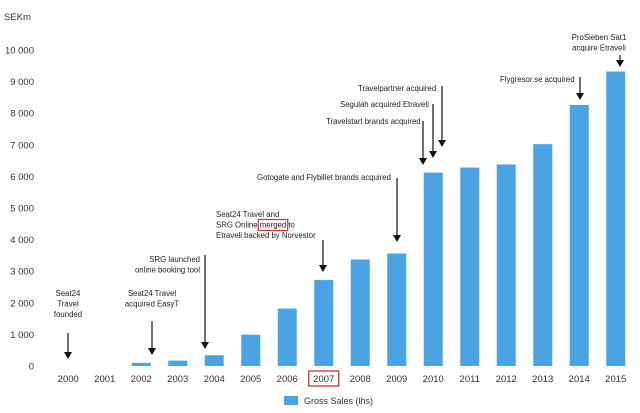 The height and width of the screenshot is (413, 640). I want to click on annotation-2009: Gotogate and Flybillet brands acquired, so click(324, 177).